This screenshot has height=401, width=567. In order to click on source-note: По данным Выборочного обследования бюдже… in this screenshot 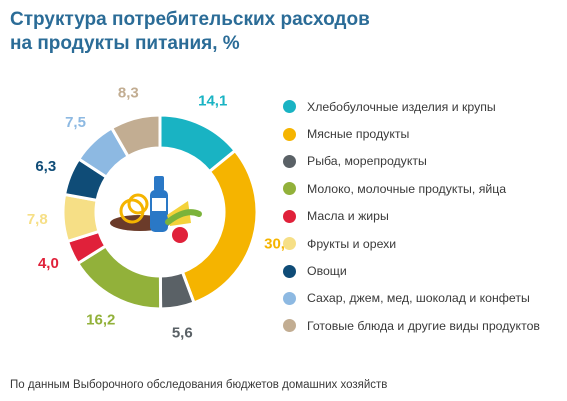, I will do `click(199, 385)`.